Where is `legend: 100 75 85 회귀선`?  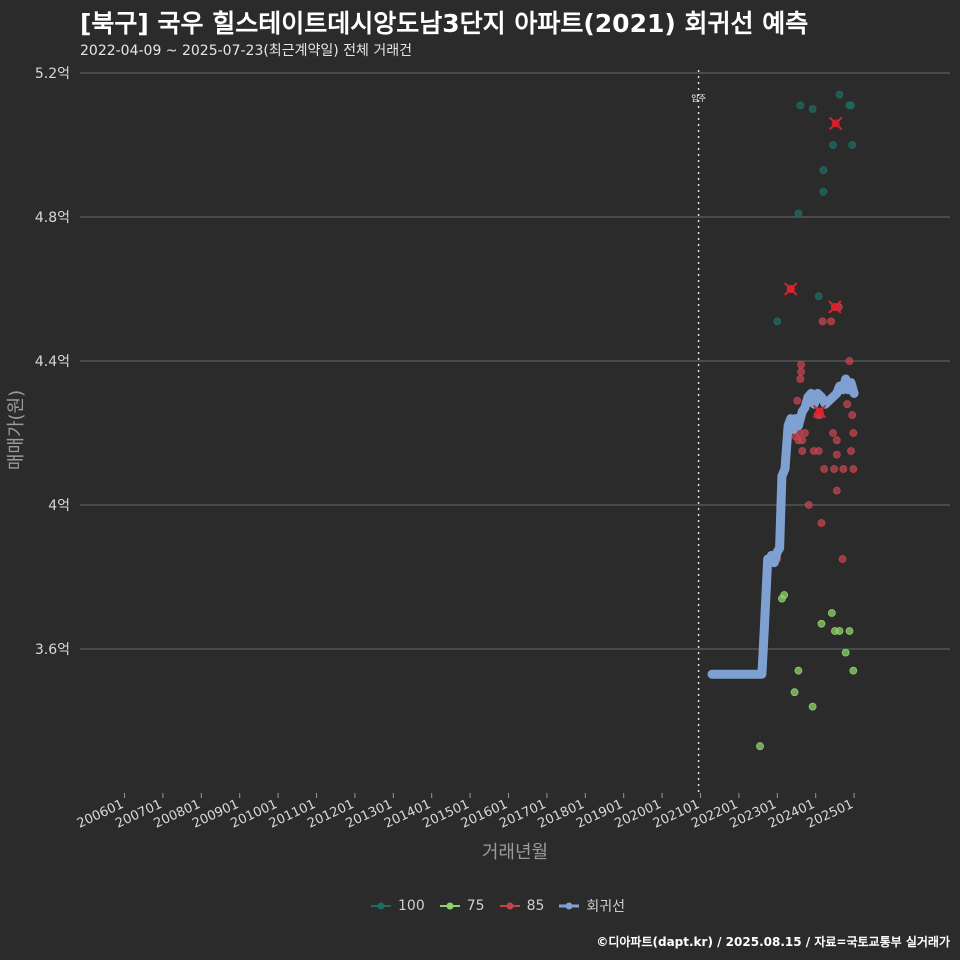 legend: 100 75 85 회귀선 is located at coordinates (497, 906).